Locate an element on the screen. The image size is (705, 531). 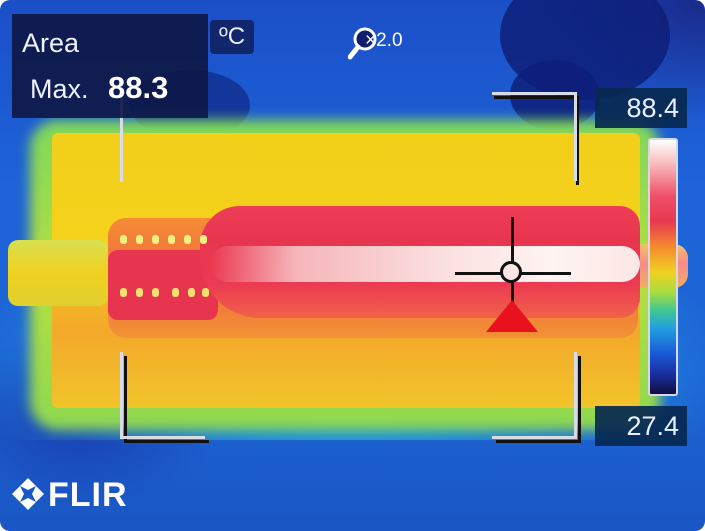
rotor-hottest-zone is located at coordinates (425, 264).